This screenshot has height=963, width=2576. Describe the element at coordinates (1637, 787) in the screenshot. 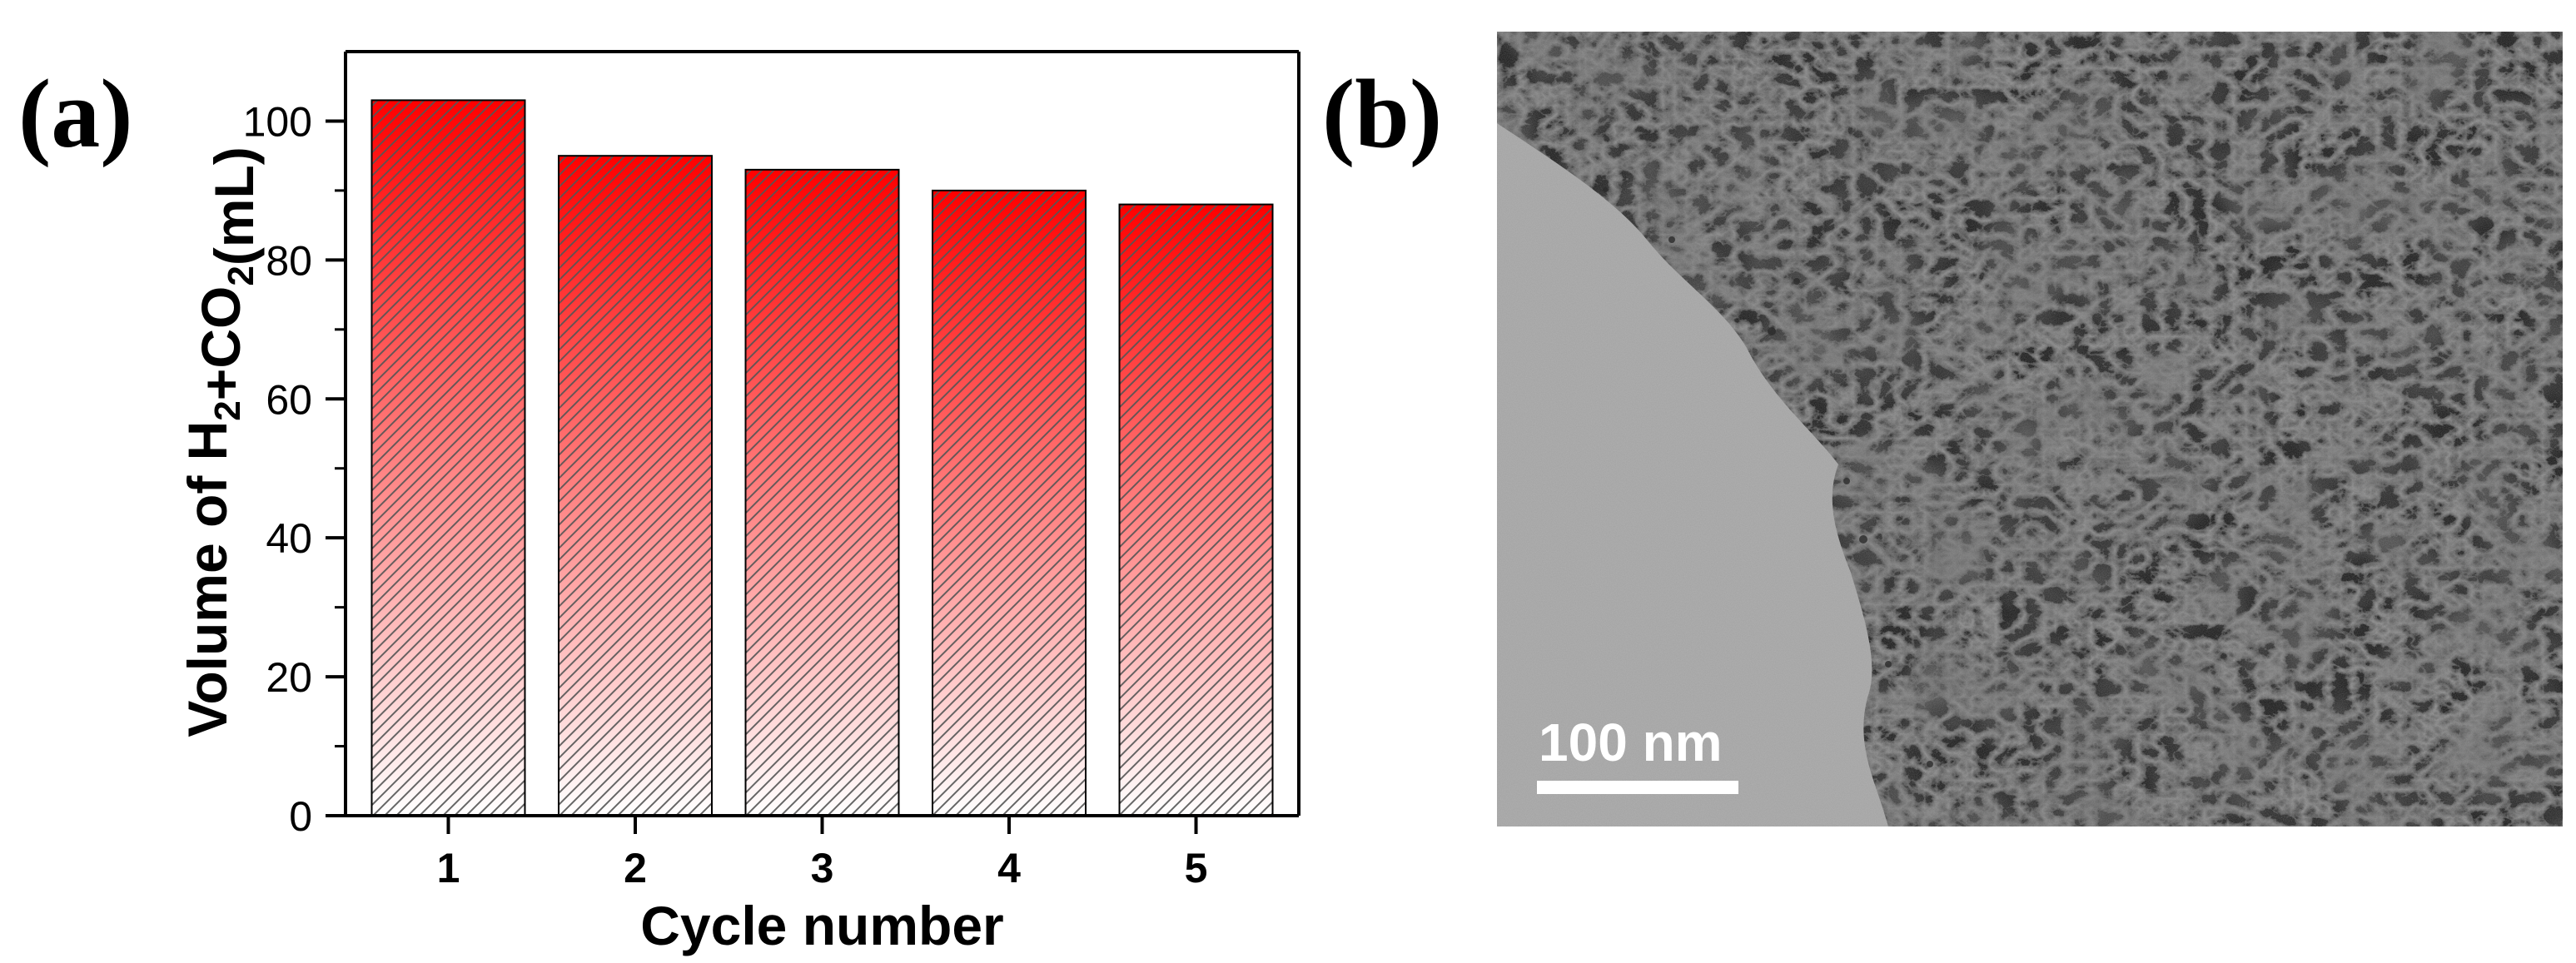

I see `scale-bar` at that location.